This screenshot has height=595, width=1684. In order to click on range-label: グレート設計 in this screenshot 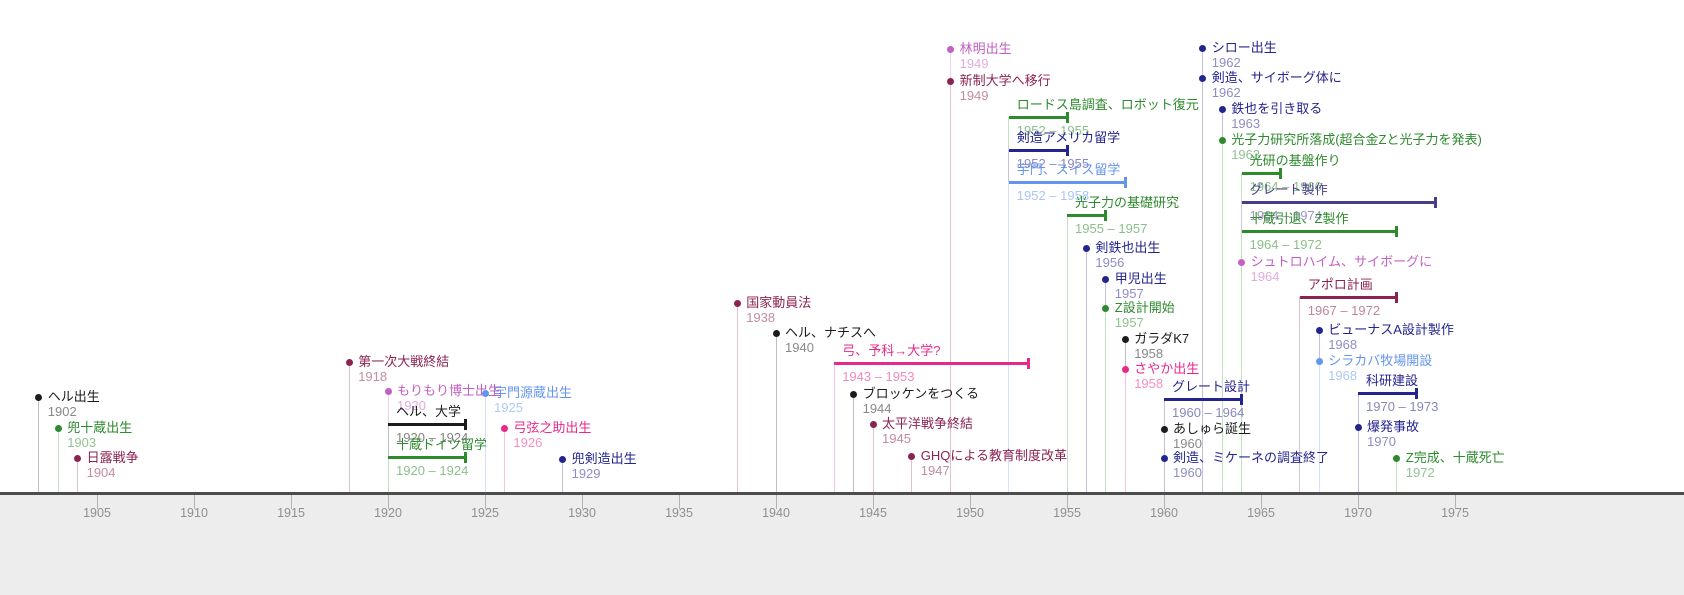, I will do `click(1211, 386)`.